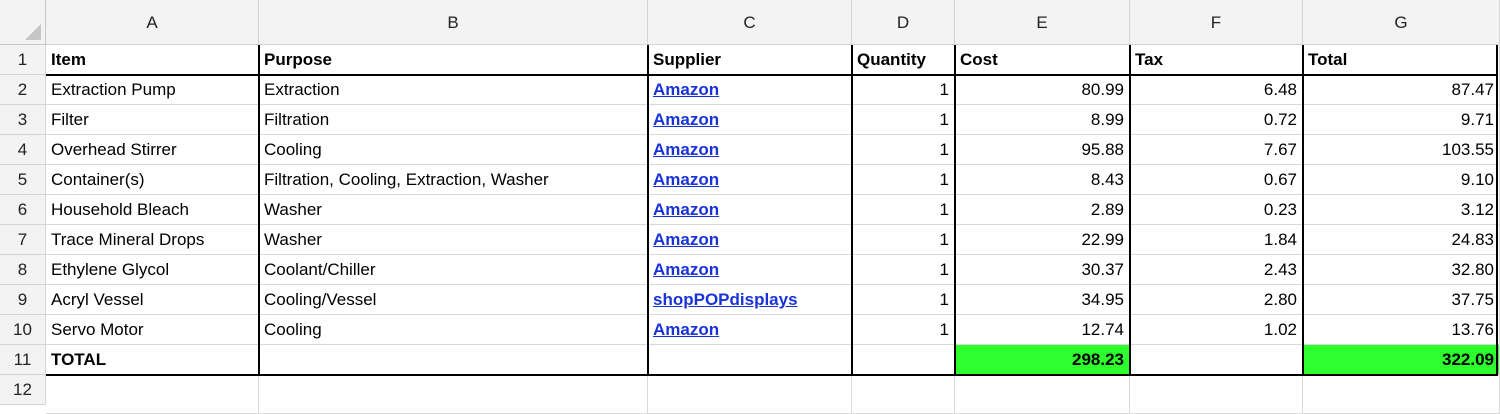 The width and height of the screenshot is (1500, 414). Describe the element at coordinates (1401, 330) in the screenshot. I see `cell-g10-total: 13.76` at that location.